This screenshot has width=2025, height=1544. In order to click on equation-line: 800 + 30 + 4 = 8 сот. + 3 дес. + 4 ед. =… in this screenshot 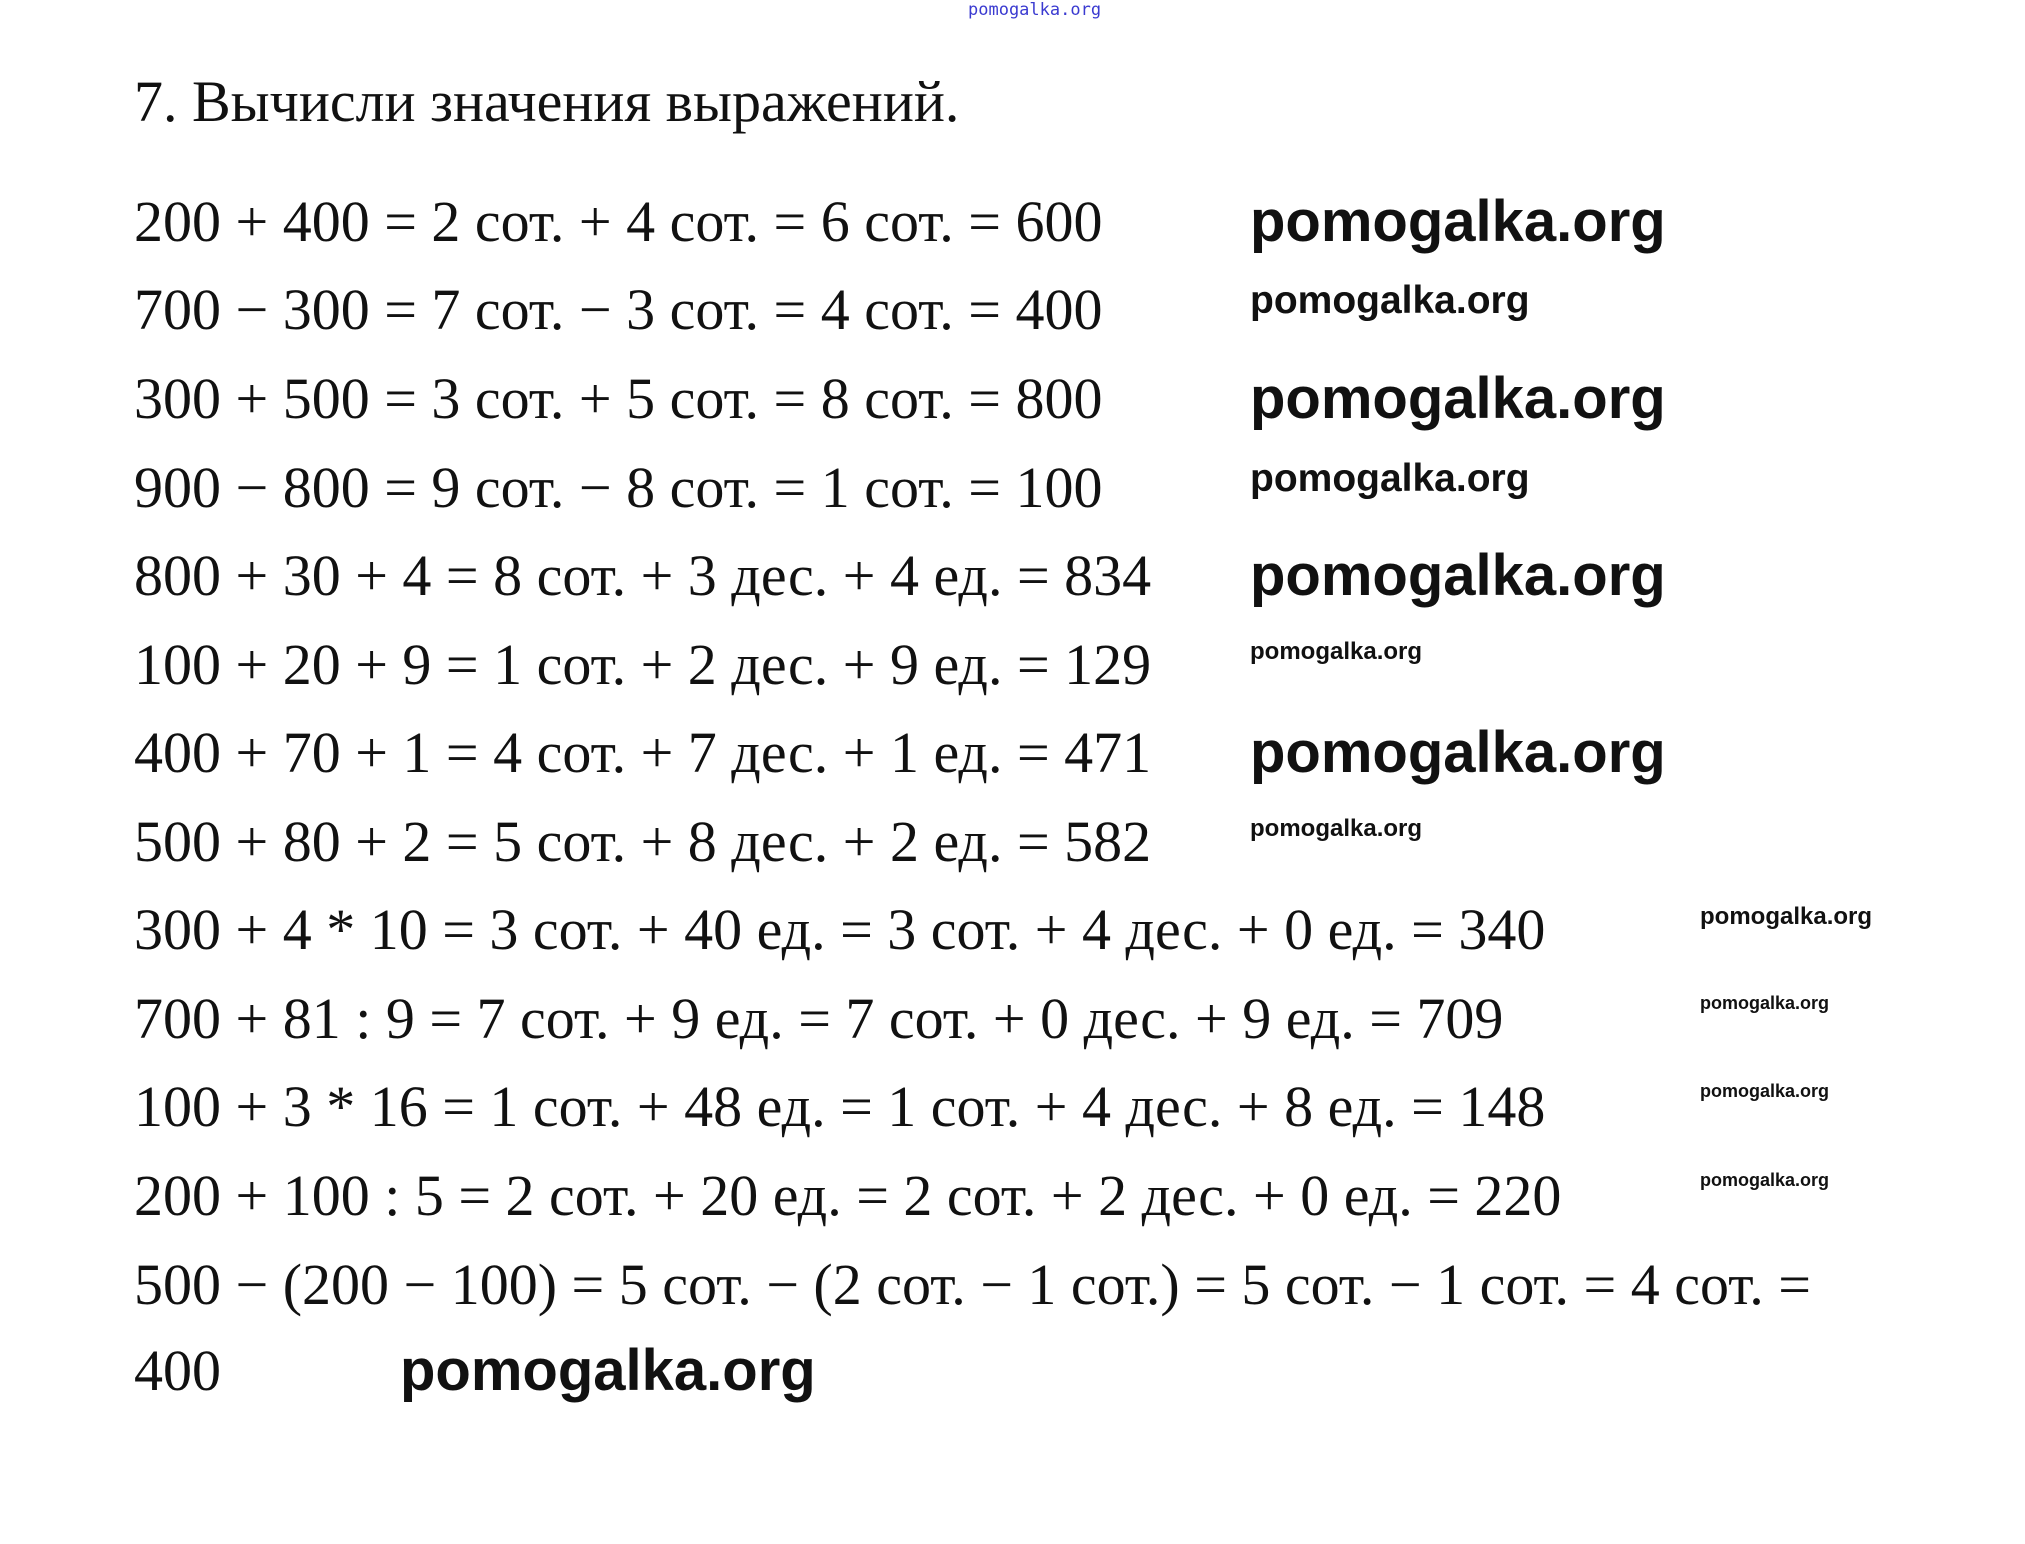, I will do `click(643, 575)`.